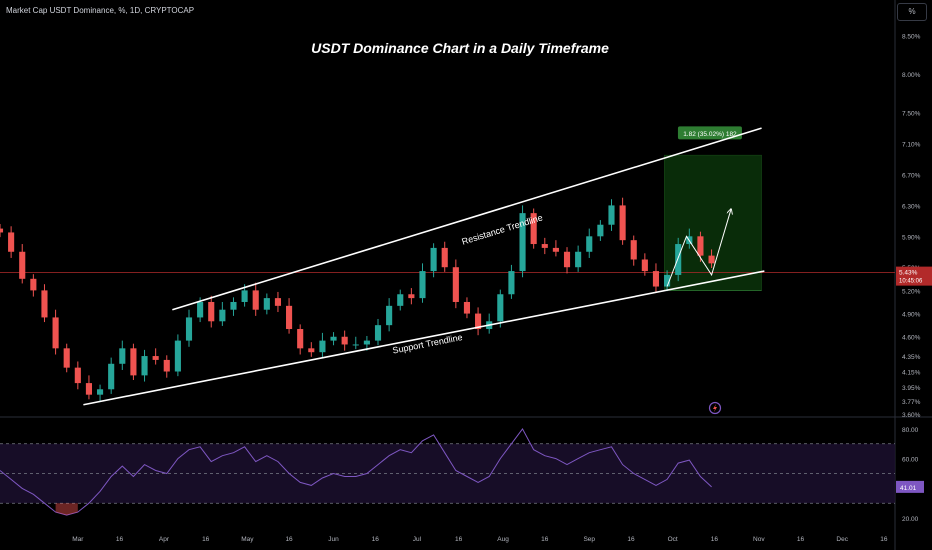  What do you see at coordinates (589, 539) in the screenshot?
I see `x-tick-label: Sep` at bounding box center [589, 539].